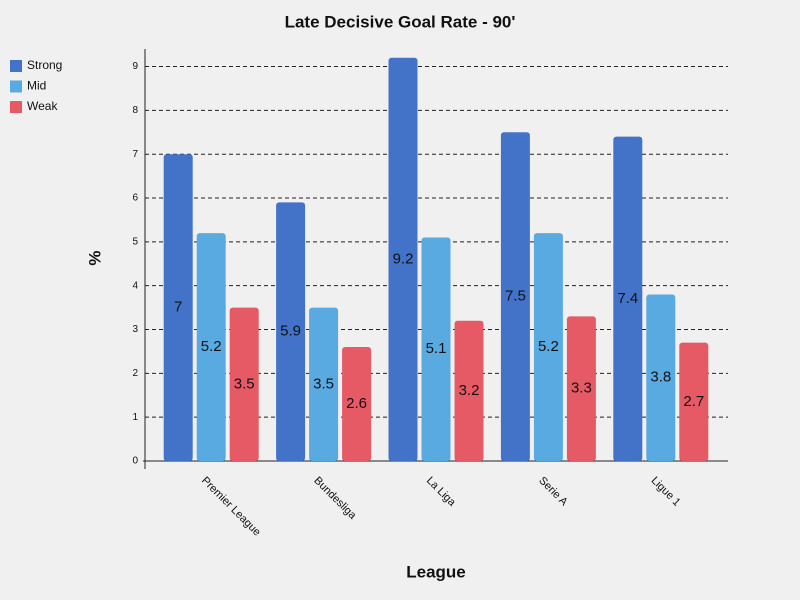 This screenshot has height=600, width=800. What do you see at coordinates (400, 21) in the screenshot?
I see `chart-title: Late Decisive Goal Rate - 90'` at bounding box center [400, 21].